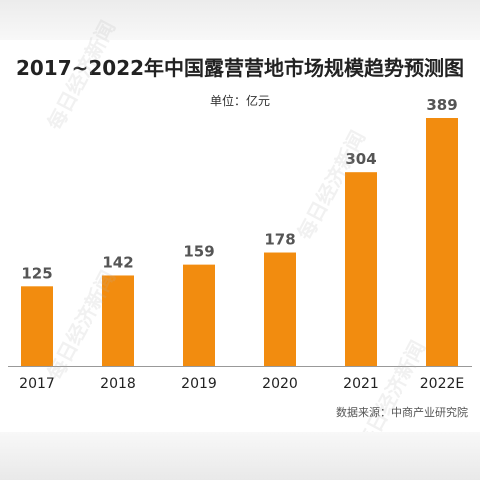 The image size is (480, 480). I want to click on x-tick-label-2018: 2018, so click(118, 384).